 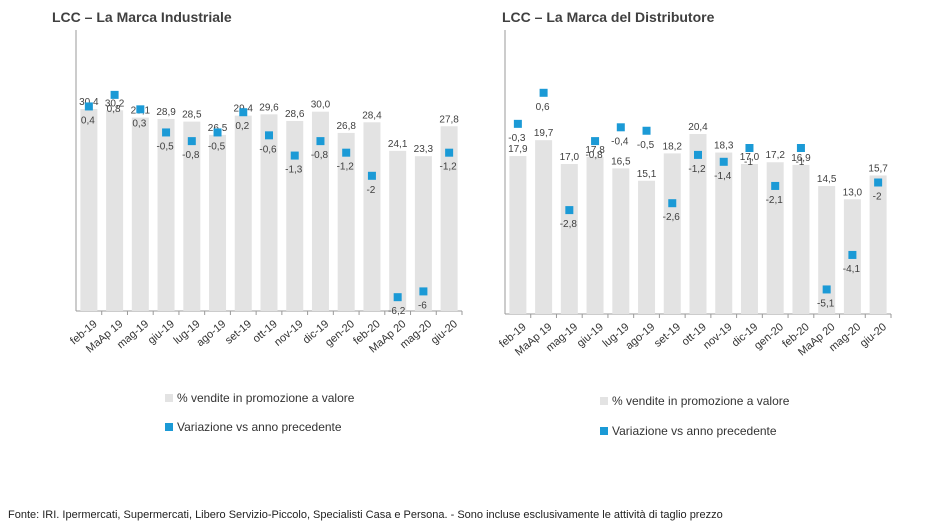 I want to click on variation-point-label: -4,1, so click(x=852, y=269).